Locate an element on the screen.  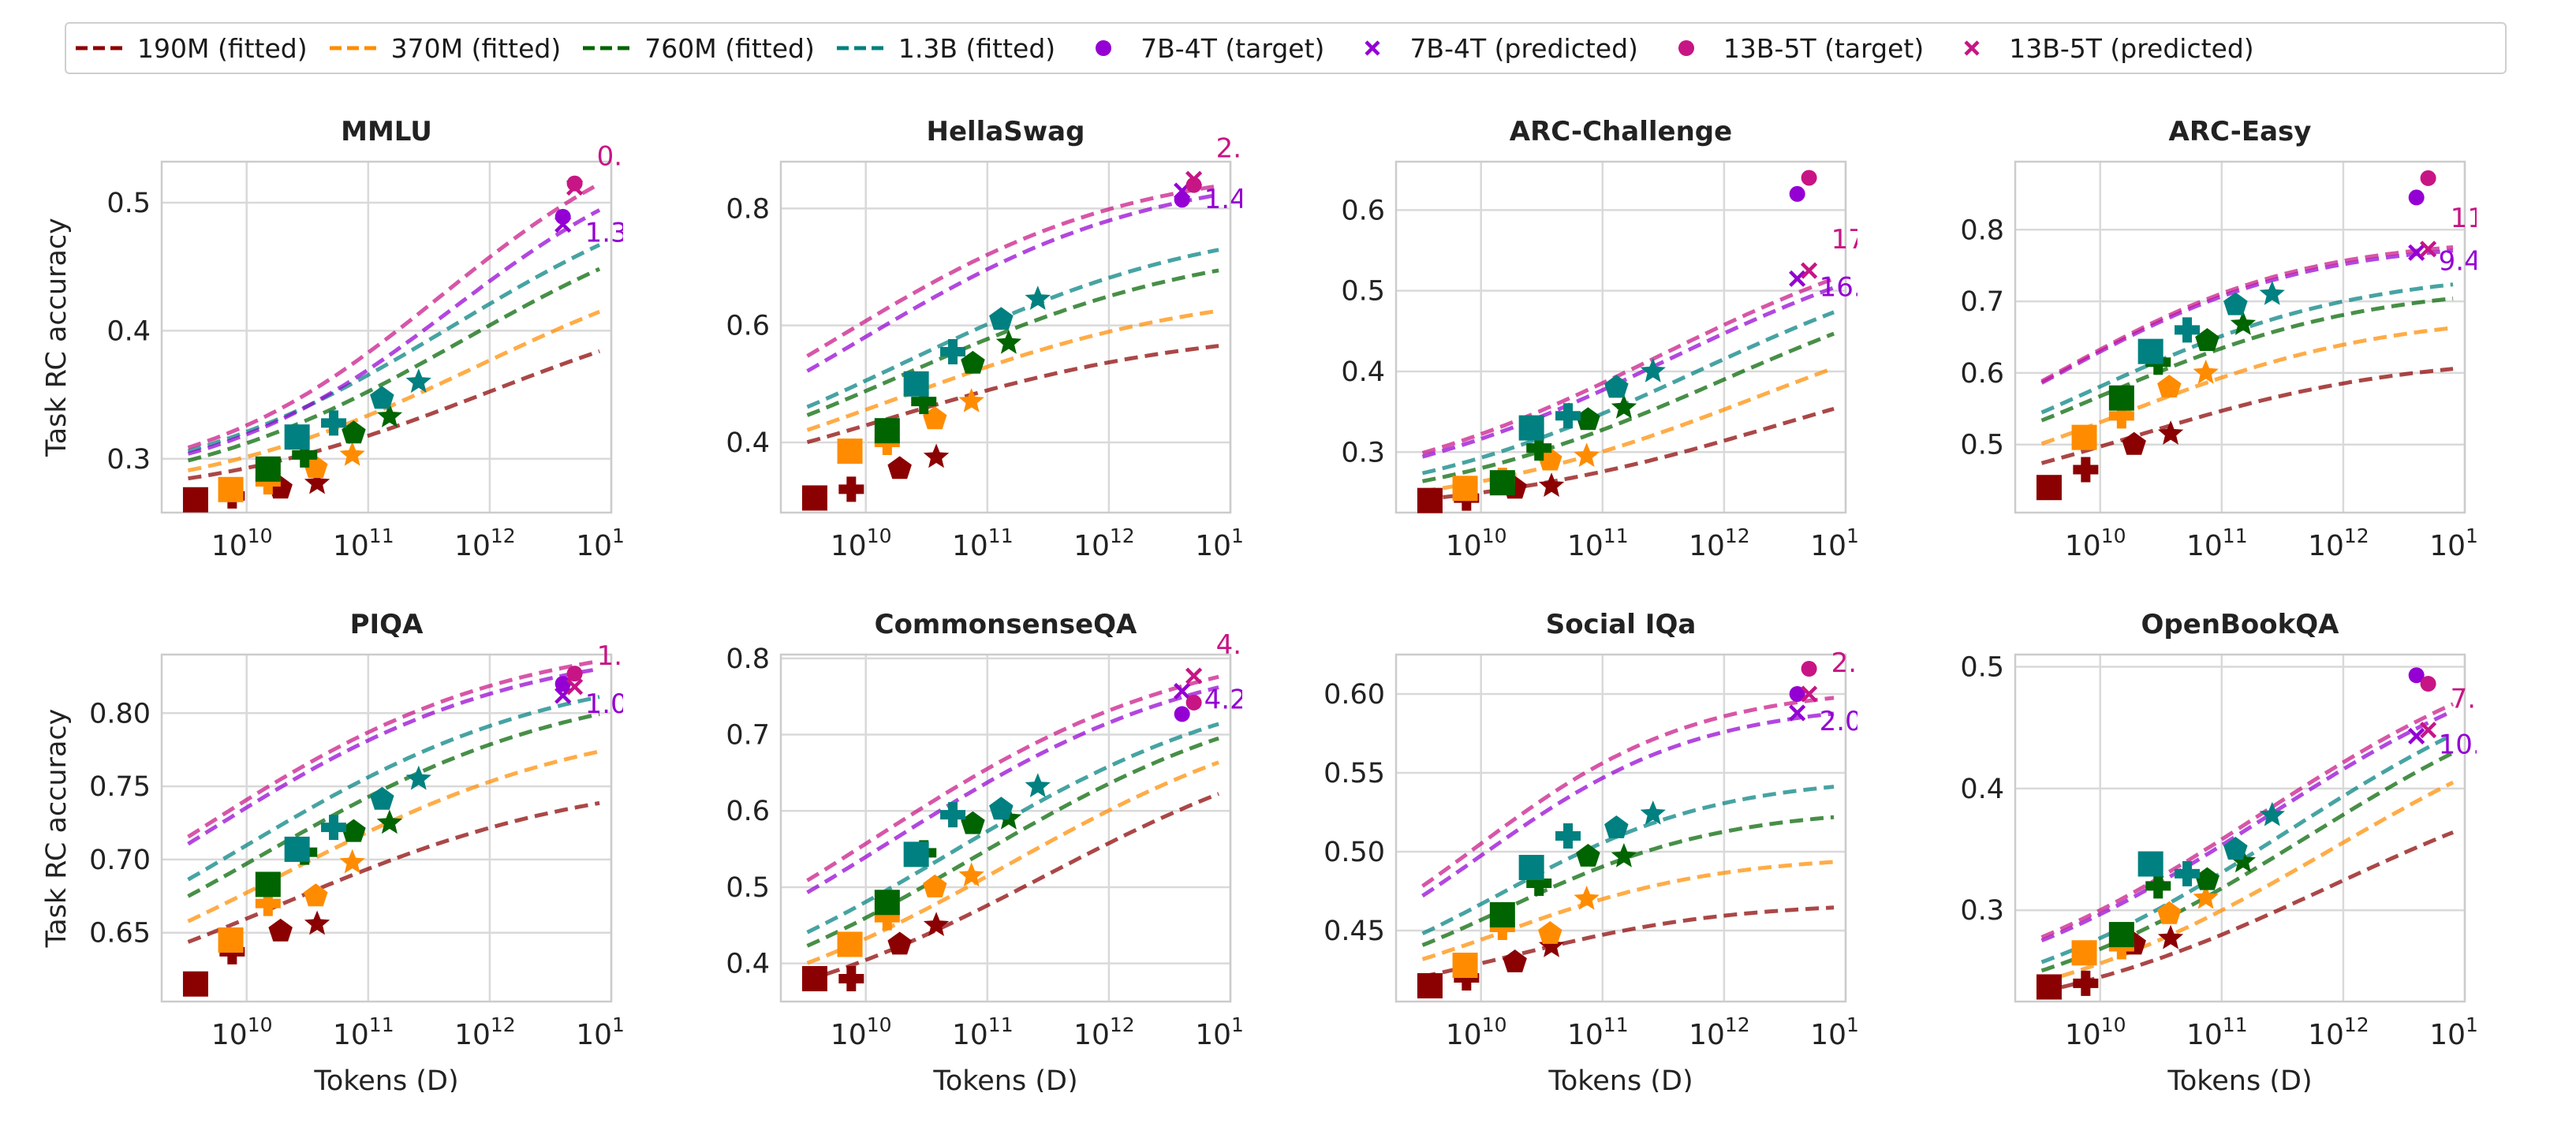
chart-title: MMLU is located at coordinates (386, 131).